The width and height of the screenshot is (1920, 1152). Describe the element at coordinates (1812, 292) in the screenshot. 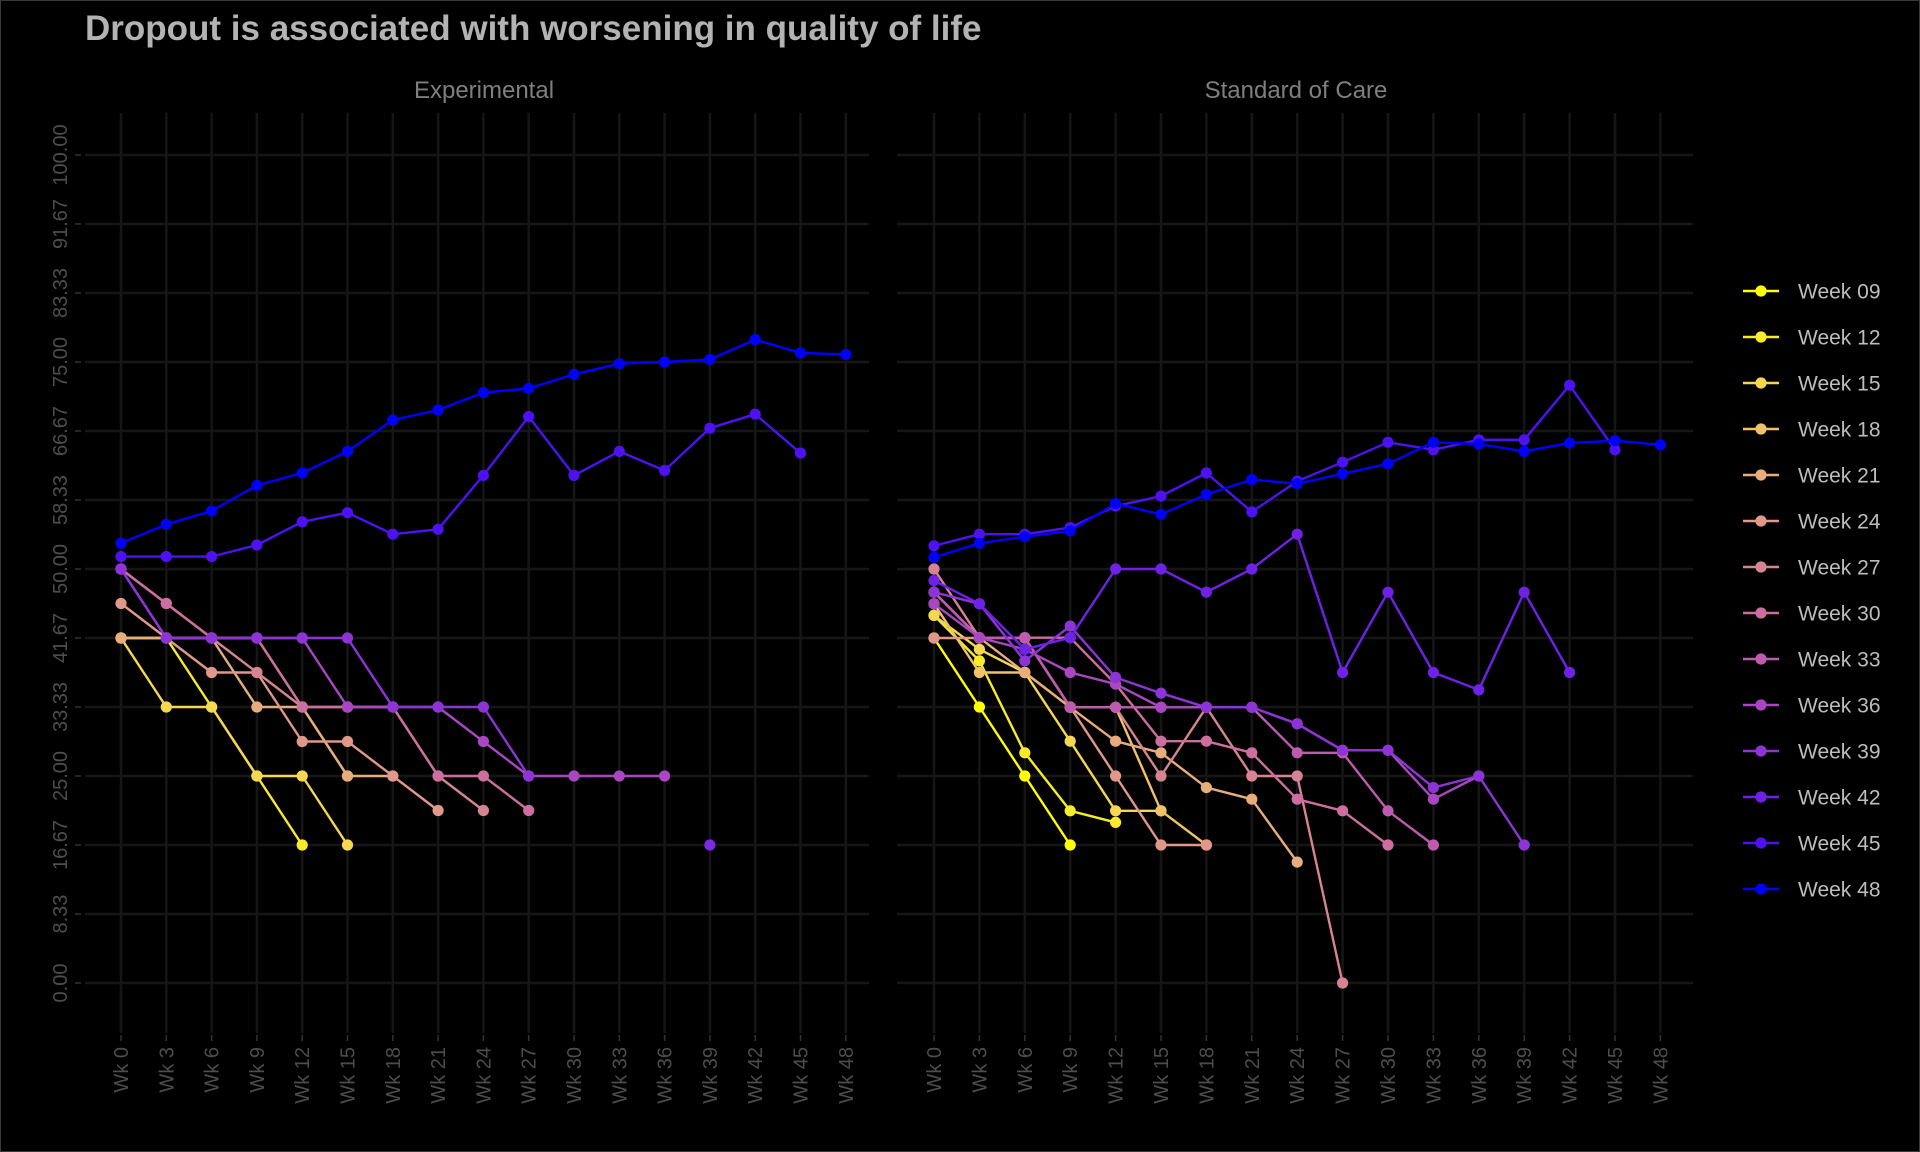

I see `legend-item: Week 09` at that location.